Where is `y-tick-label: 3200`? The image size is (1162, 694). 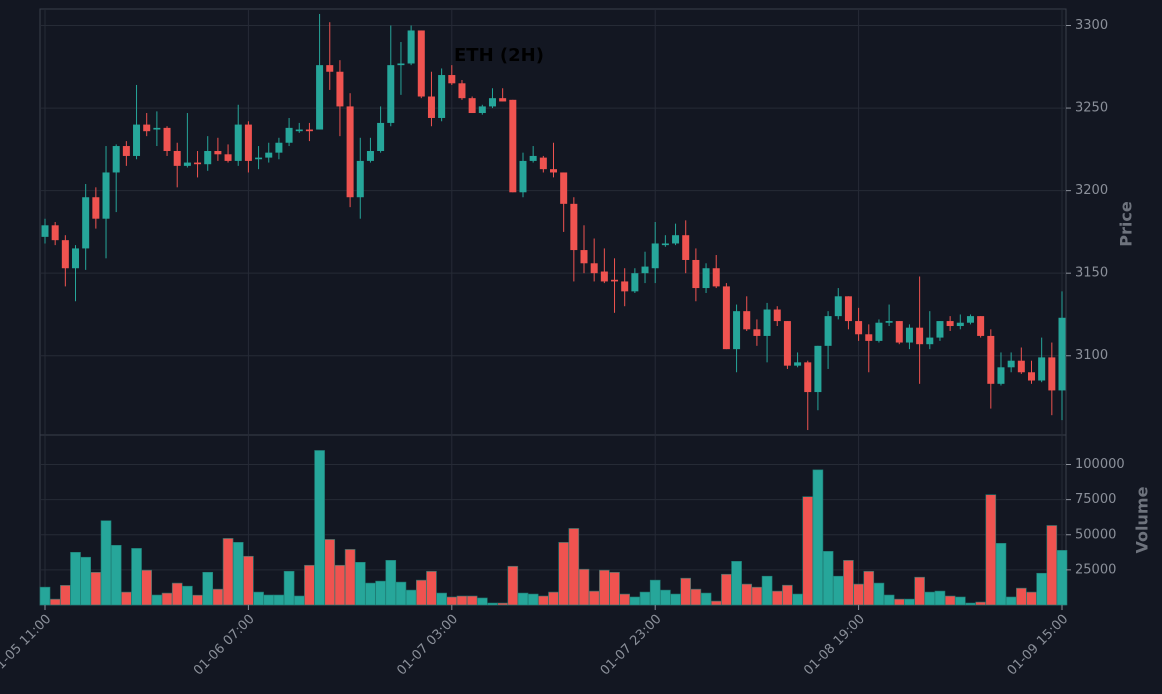
y-tick-label: 3200 is located at coordinates (1091, 190).